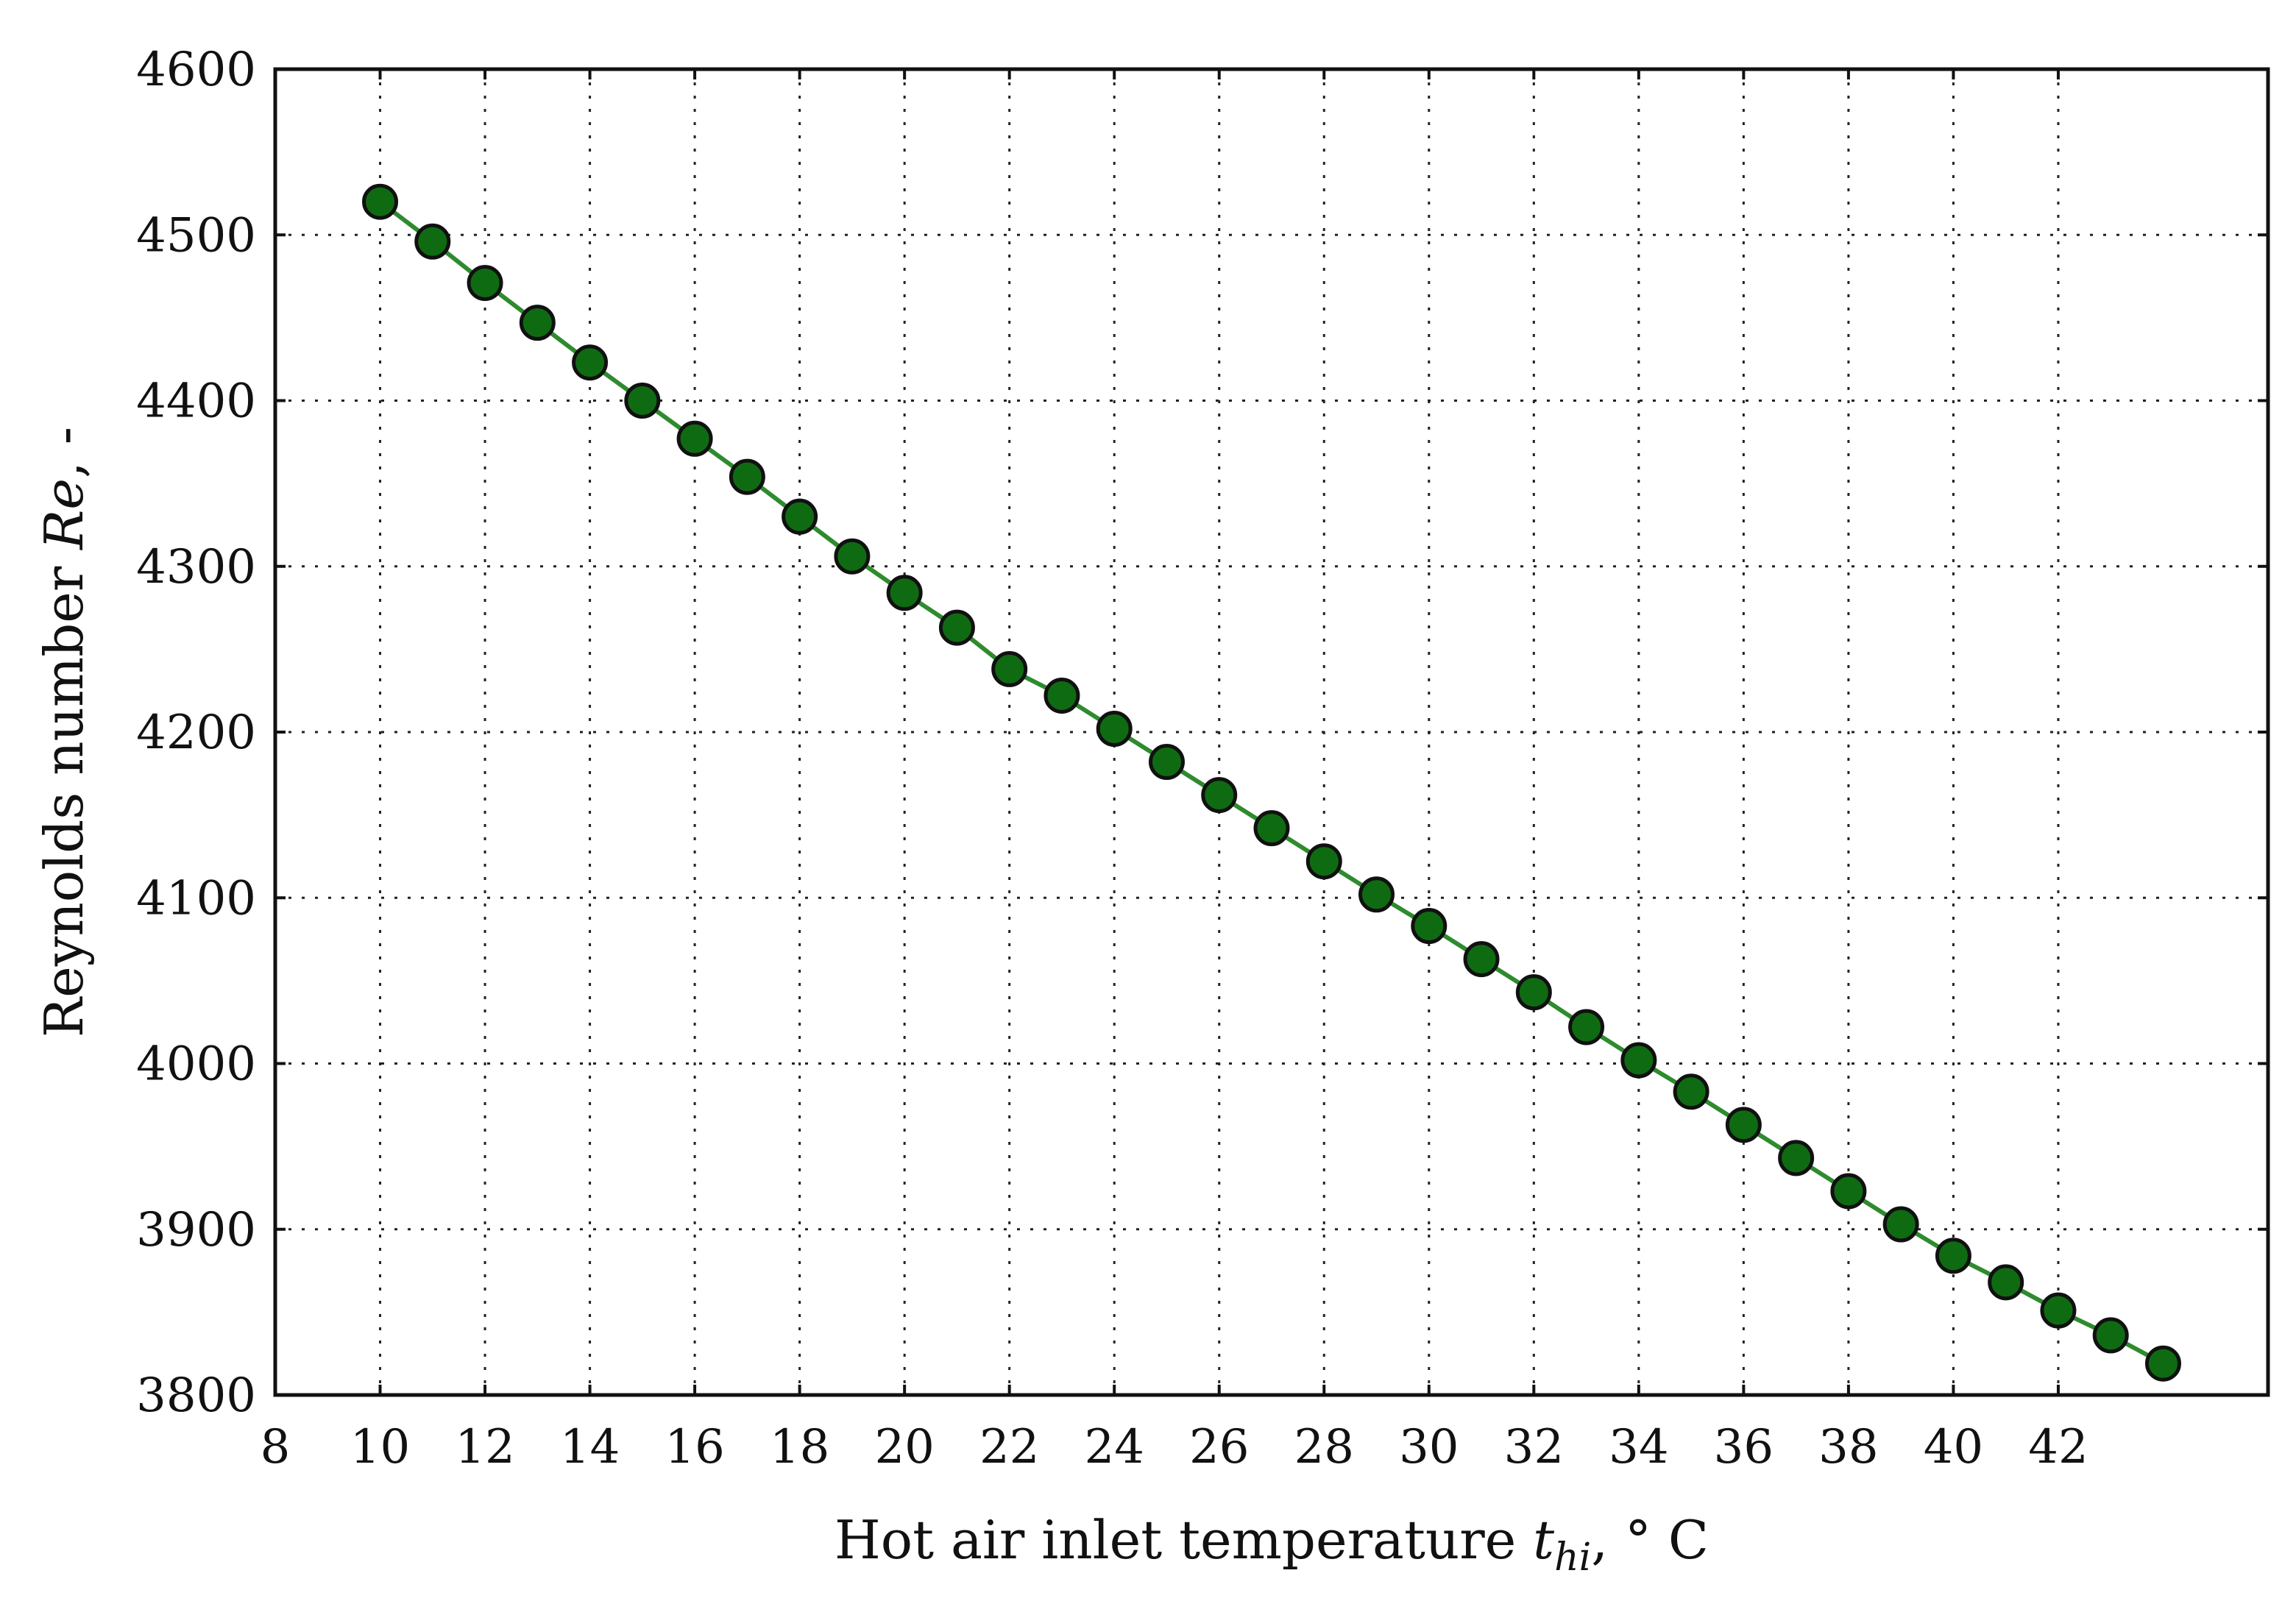 This screenshot has width=2296, height=1601. What do you see at coordinates (1272, 1544) in the screenshot?
I see `x-axis-title: Hot air inlet temperature thi, ° C` at bounding box center [1272, 1544].